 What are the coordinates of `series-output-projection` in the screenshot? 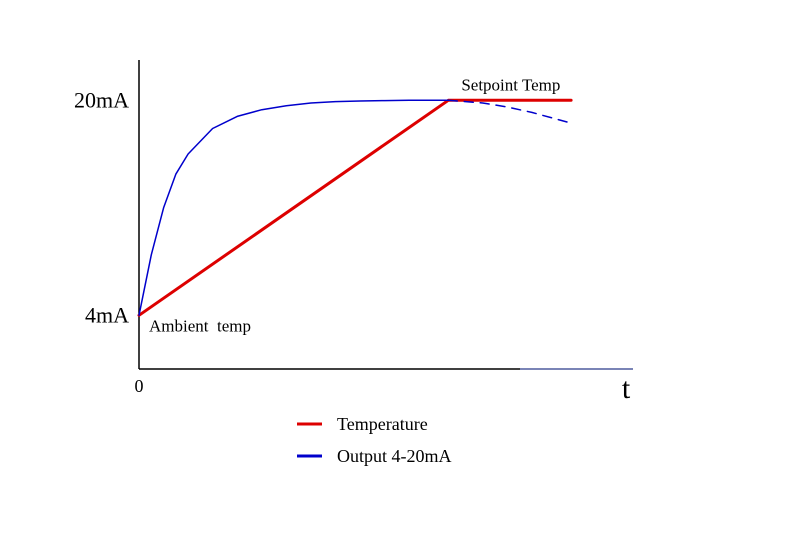 It's located at (509, 111).